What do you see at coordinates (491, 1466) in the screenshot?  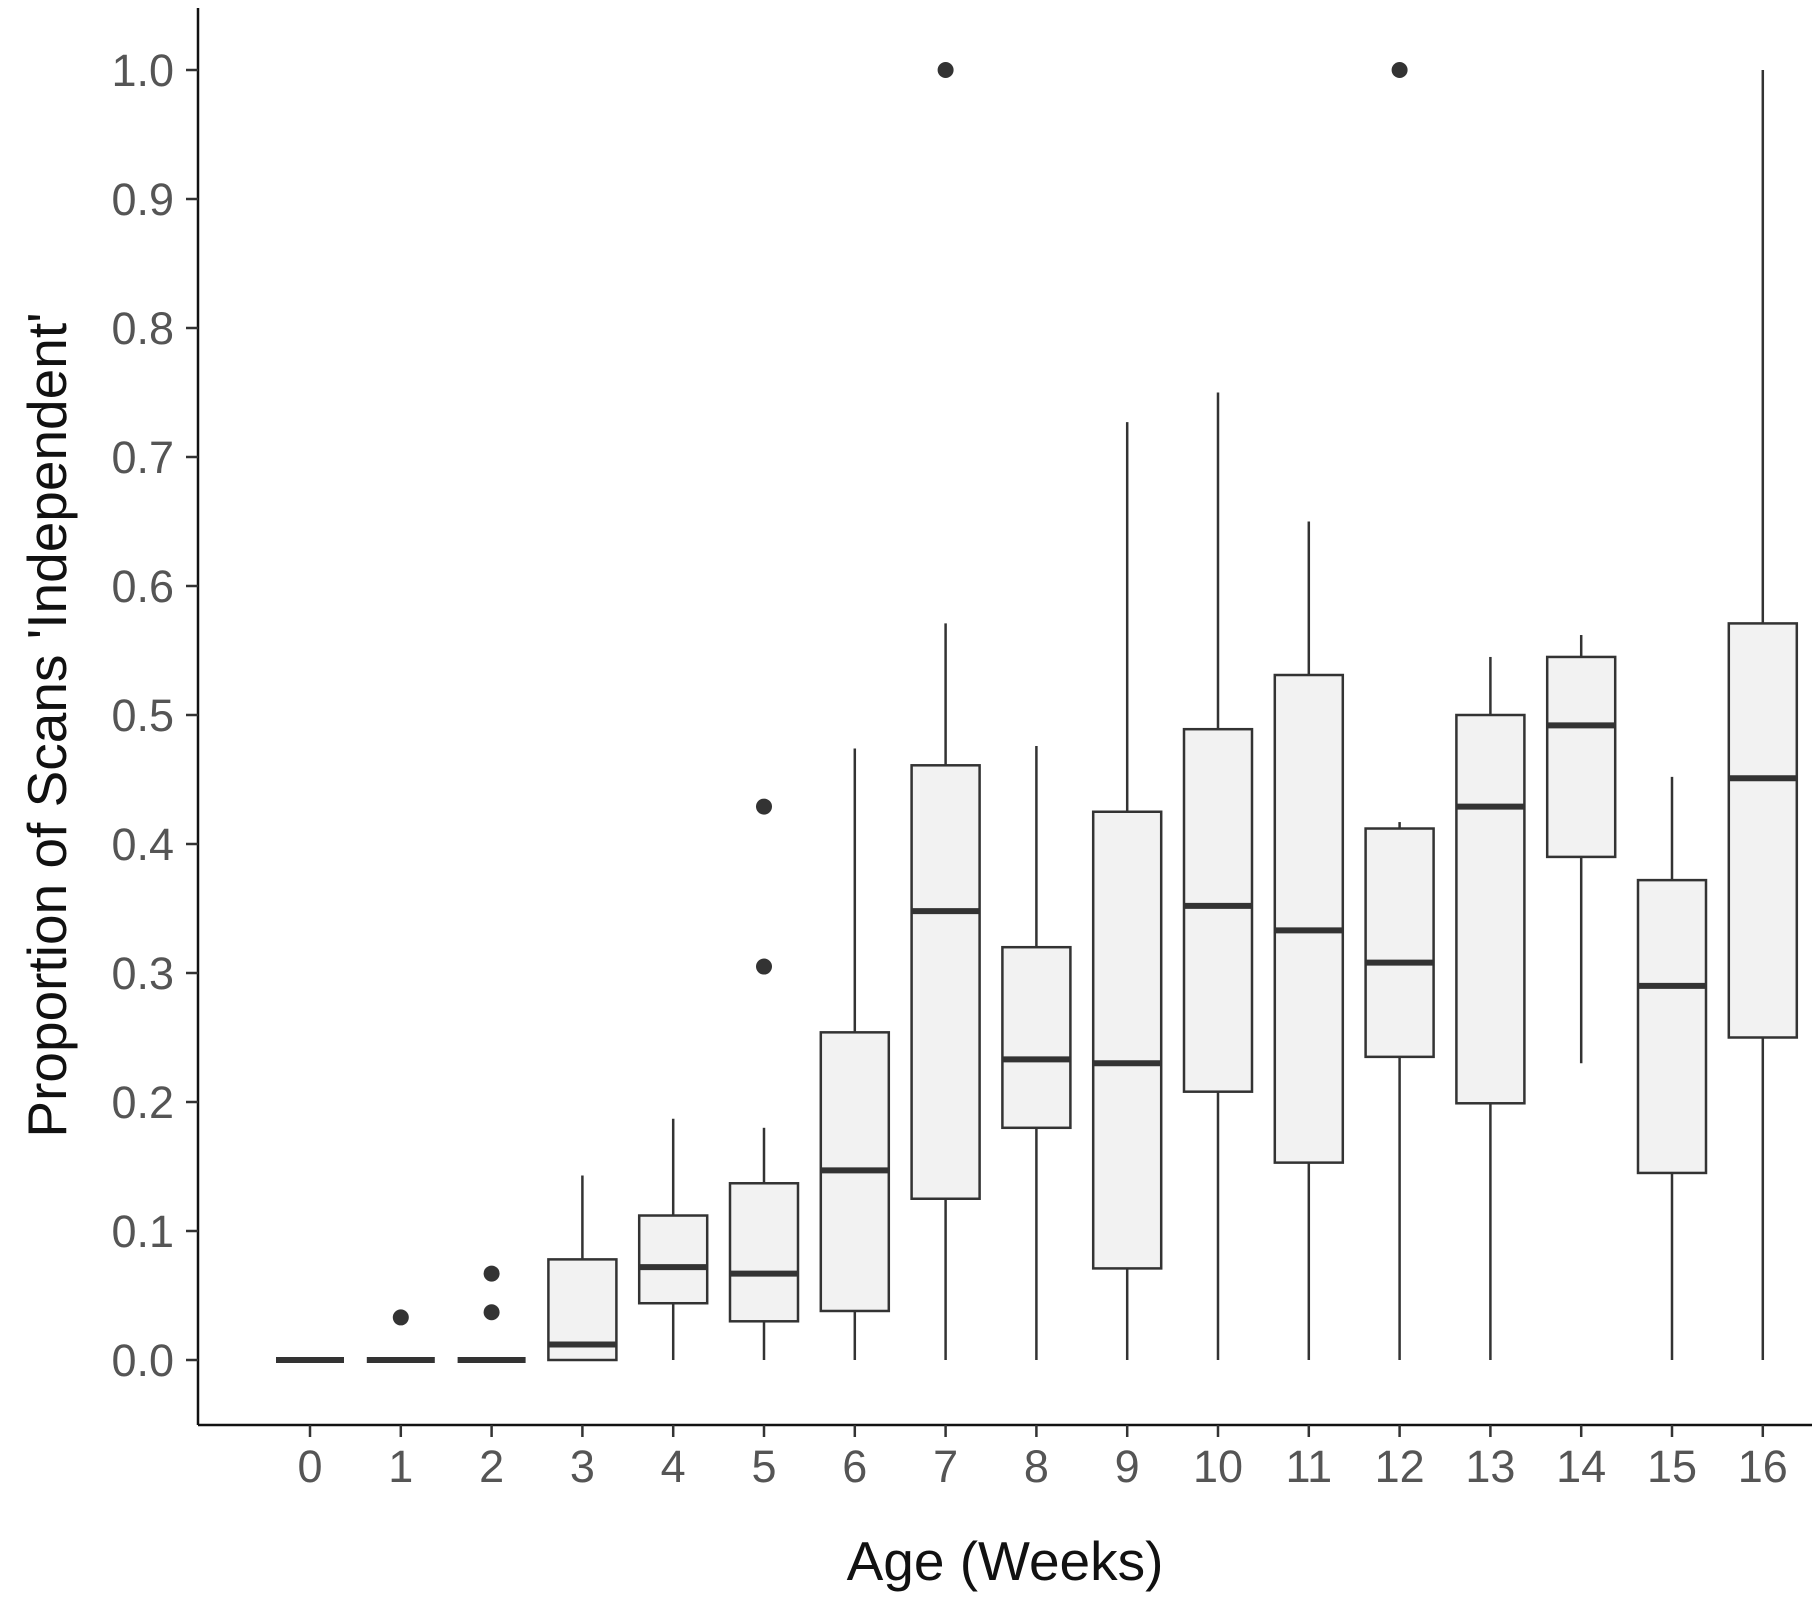 I see `x-tick-label: 2` at bounding box center [491, 1466].